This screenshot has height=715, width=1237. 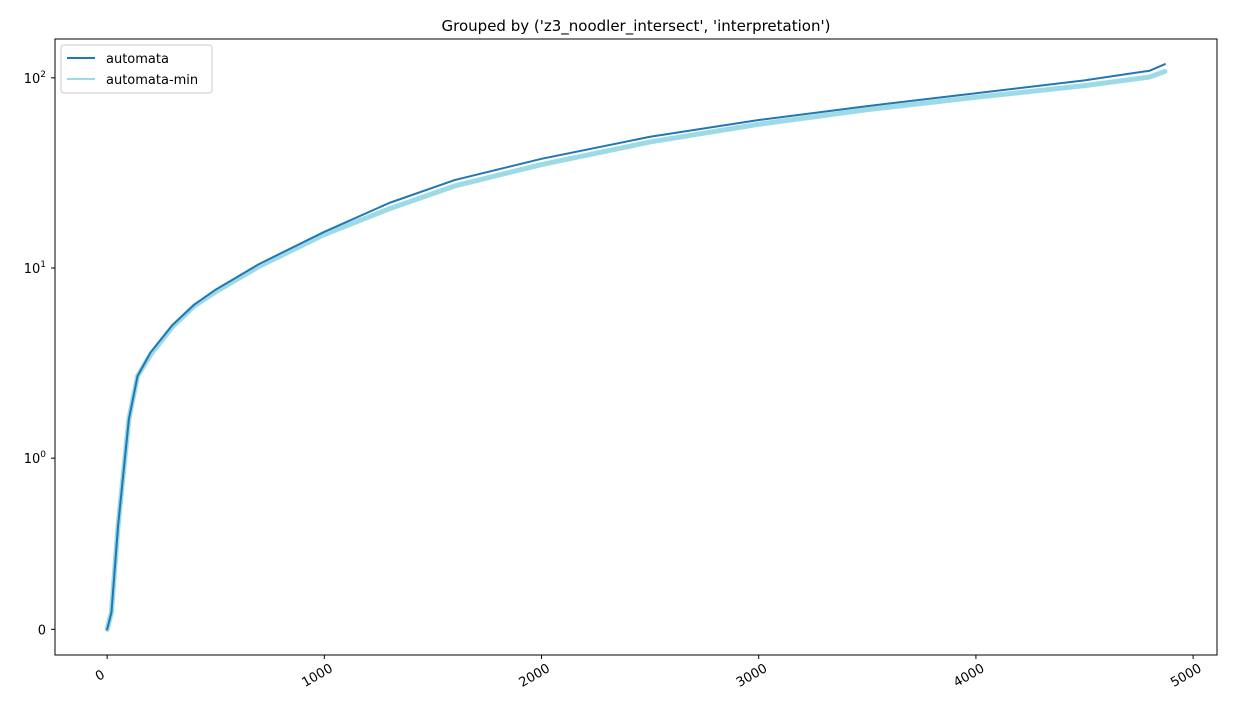 What do you see at coordinates (42, 630) in the screenshot?
I see `y-tick-label: 0` at bounding box center [42, 630].